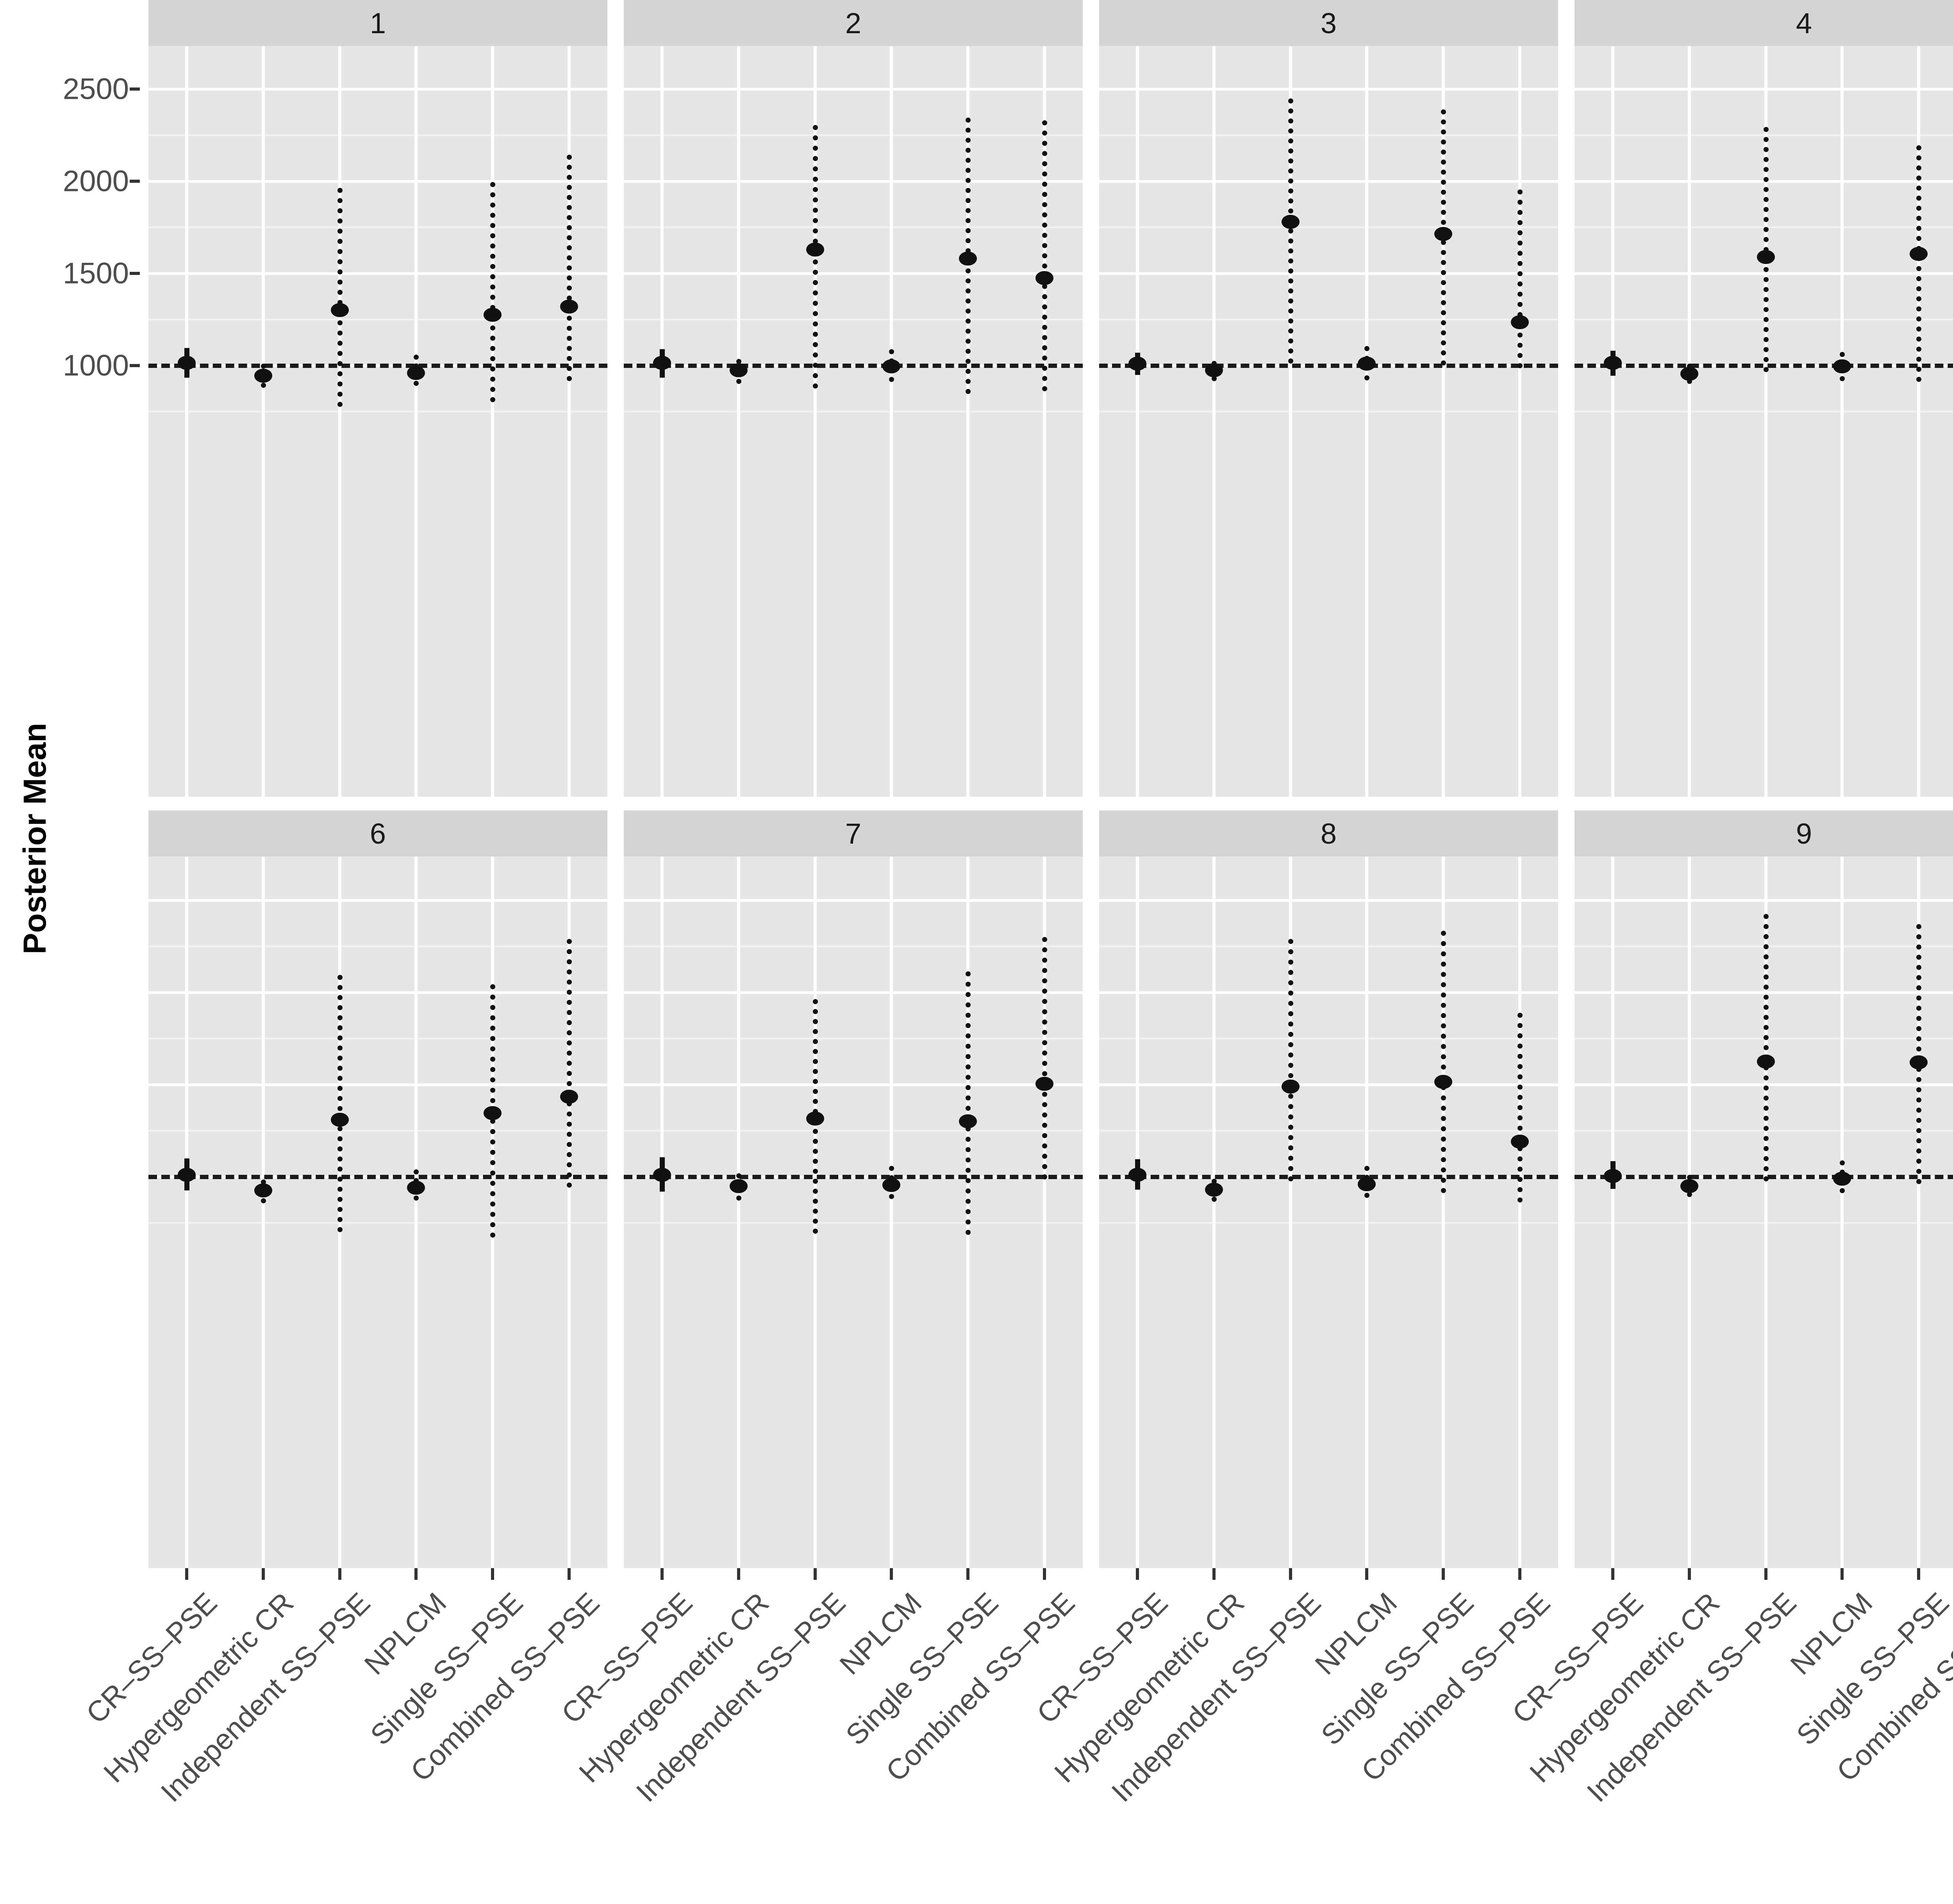 Image resolution: width=1953 pixels, height=1904 pixels. Describe the element at coordinates (96, 89) in the screenshot. I see `y-axis-tick-label: 2500` at that location.